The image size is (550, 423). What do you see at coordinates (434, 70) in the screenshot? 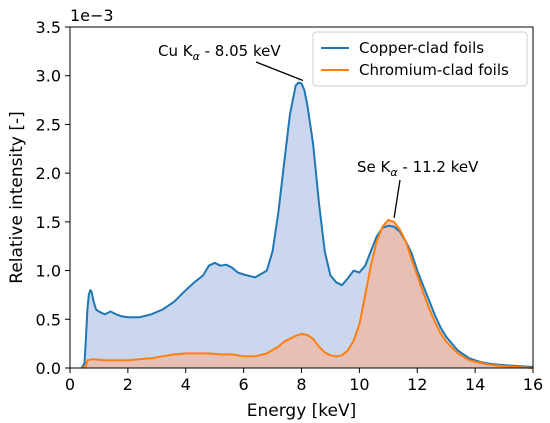
I see `legend-label: Chromium-clad foils` at bounding box center [434, 70].